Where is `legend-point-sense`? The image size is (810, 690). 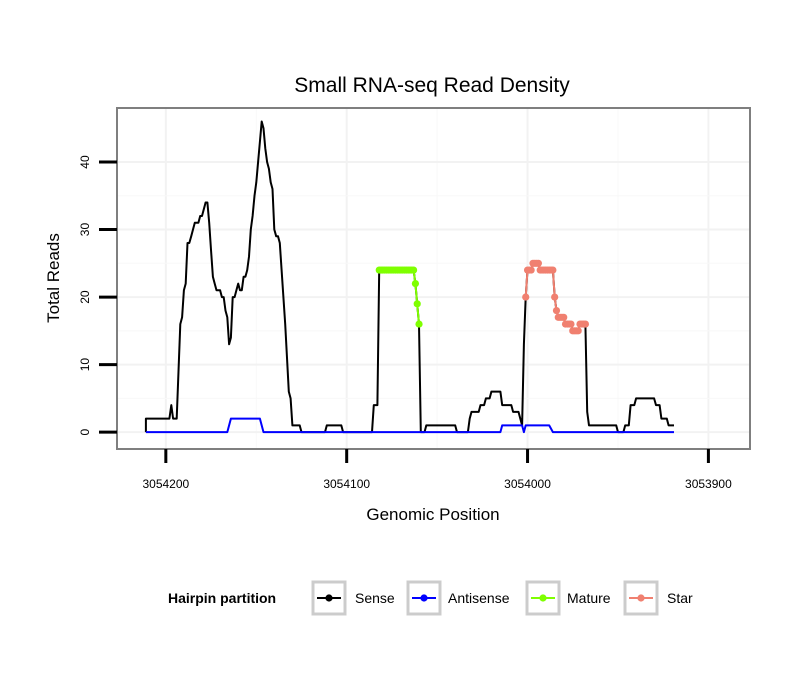
legend-point-sense is located at coordinates (329, 598).